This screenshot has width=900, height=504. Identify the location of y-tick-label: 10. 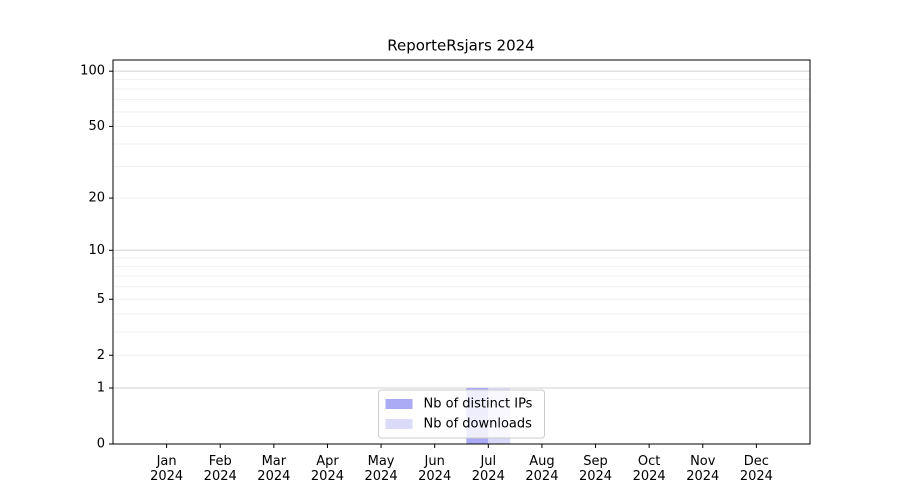
(96, 250).